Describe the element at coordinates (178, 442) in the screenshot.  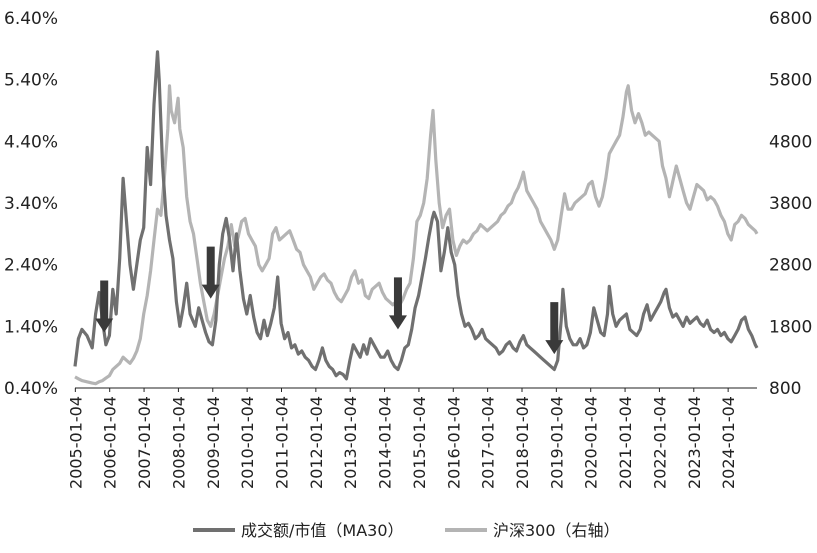
I see `x-axis-tick-label: 2008-01-04` at that location.